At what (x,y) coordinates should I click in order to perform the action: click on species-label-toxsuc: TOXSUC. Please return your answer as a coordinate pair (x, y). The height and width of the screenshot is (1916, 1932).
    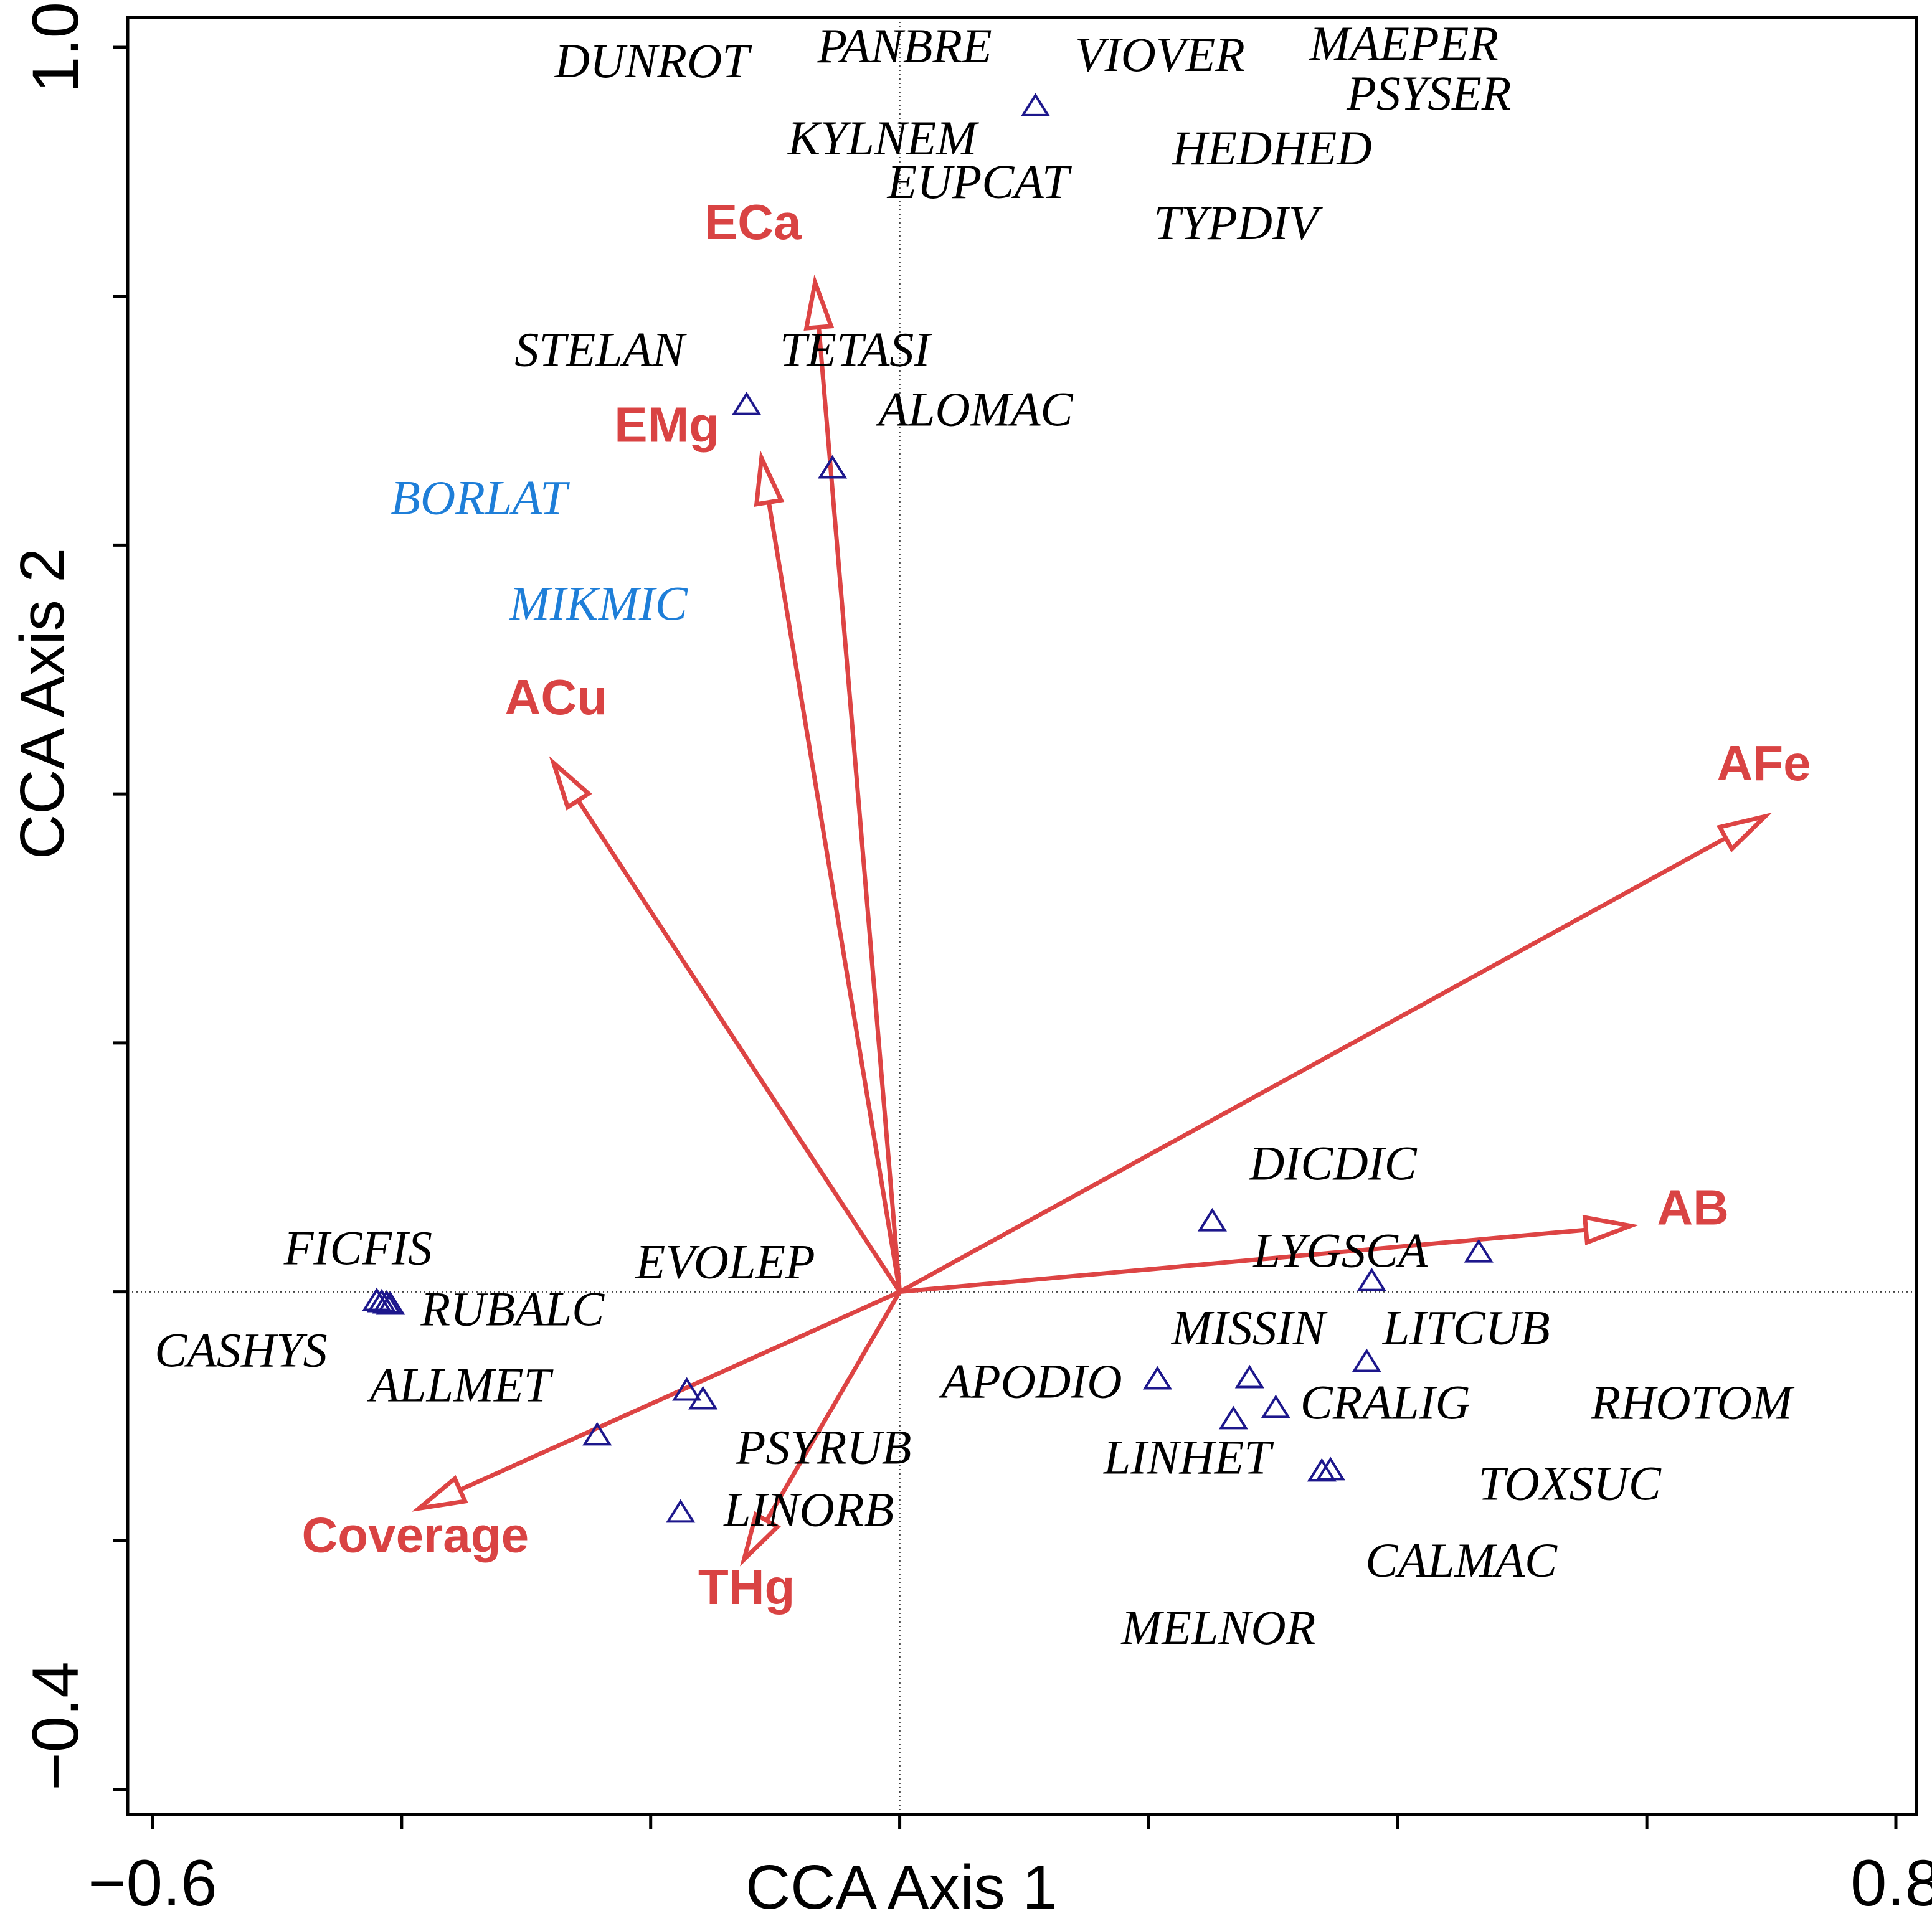
    Looking at the image, I should click on (1571, 1483).